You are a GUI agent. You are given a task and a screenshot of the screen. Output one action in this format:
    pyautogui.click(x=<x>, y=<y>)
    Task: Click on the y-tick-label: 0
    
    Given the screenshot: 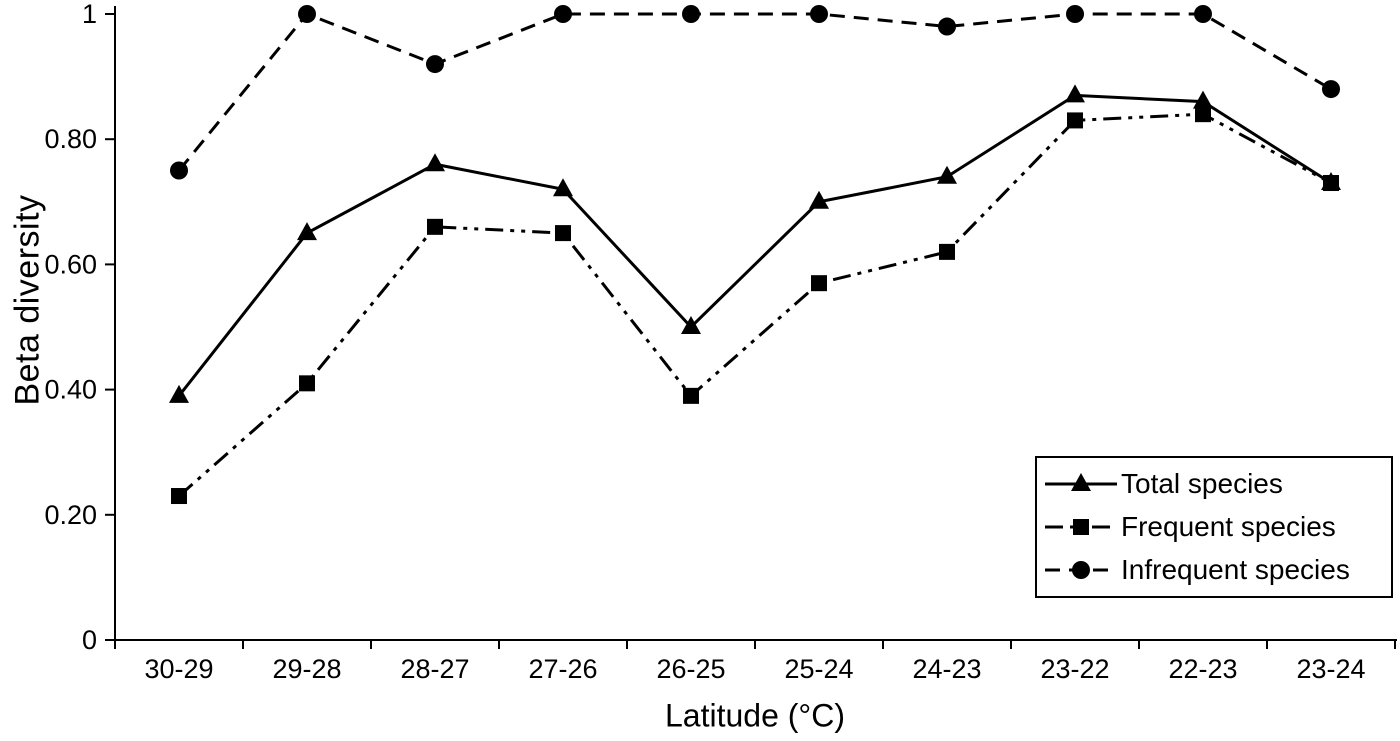 What is the action you would take?
    pyautogui.click(x=89, y=640)
    